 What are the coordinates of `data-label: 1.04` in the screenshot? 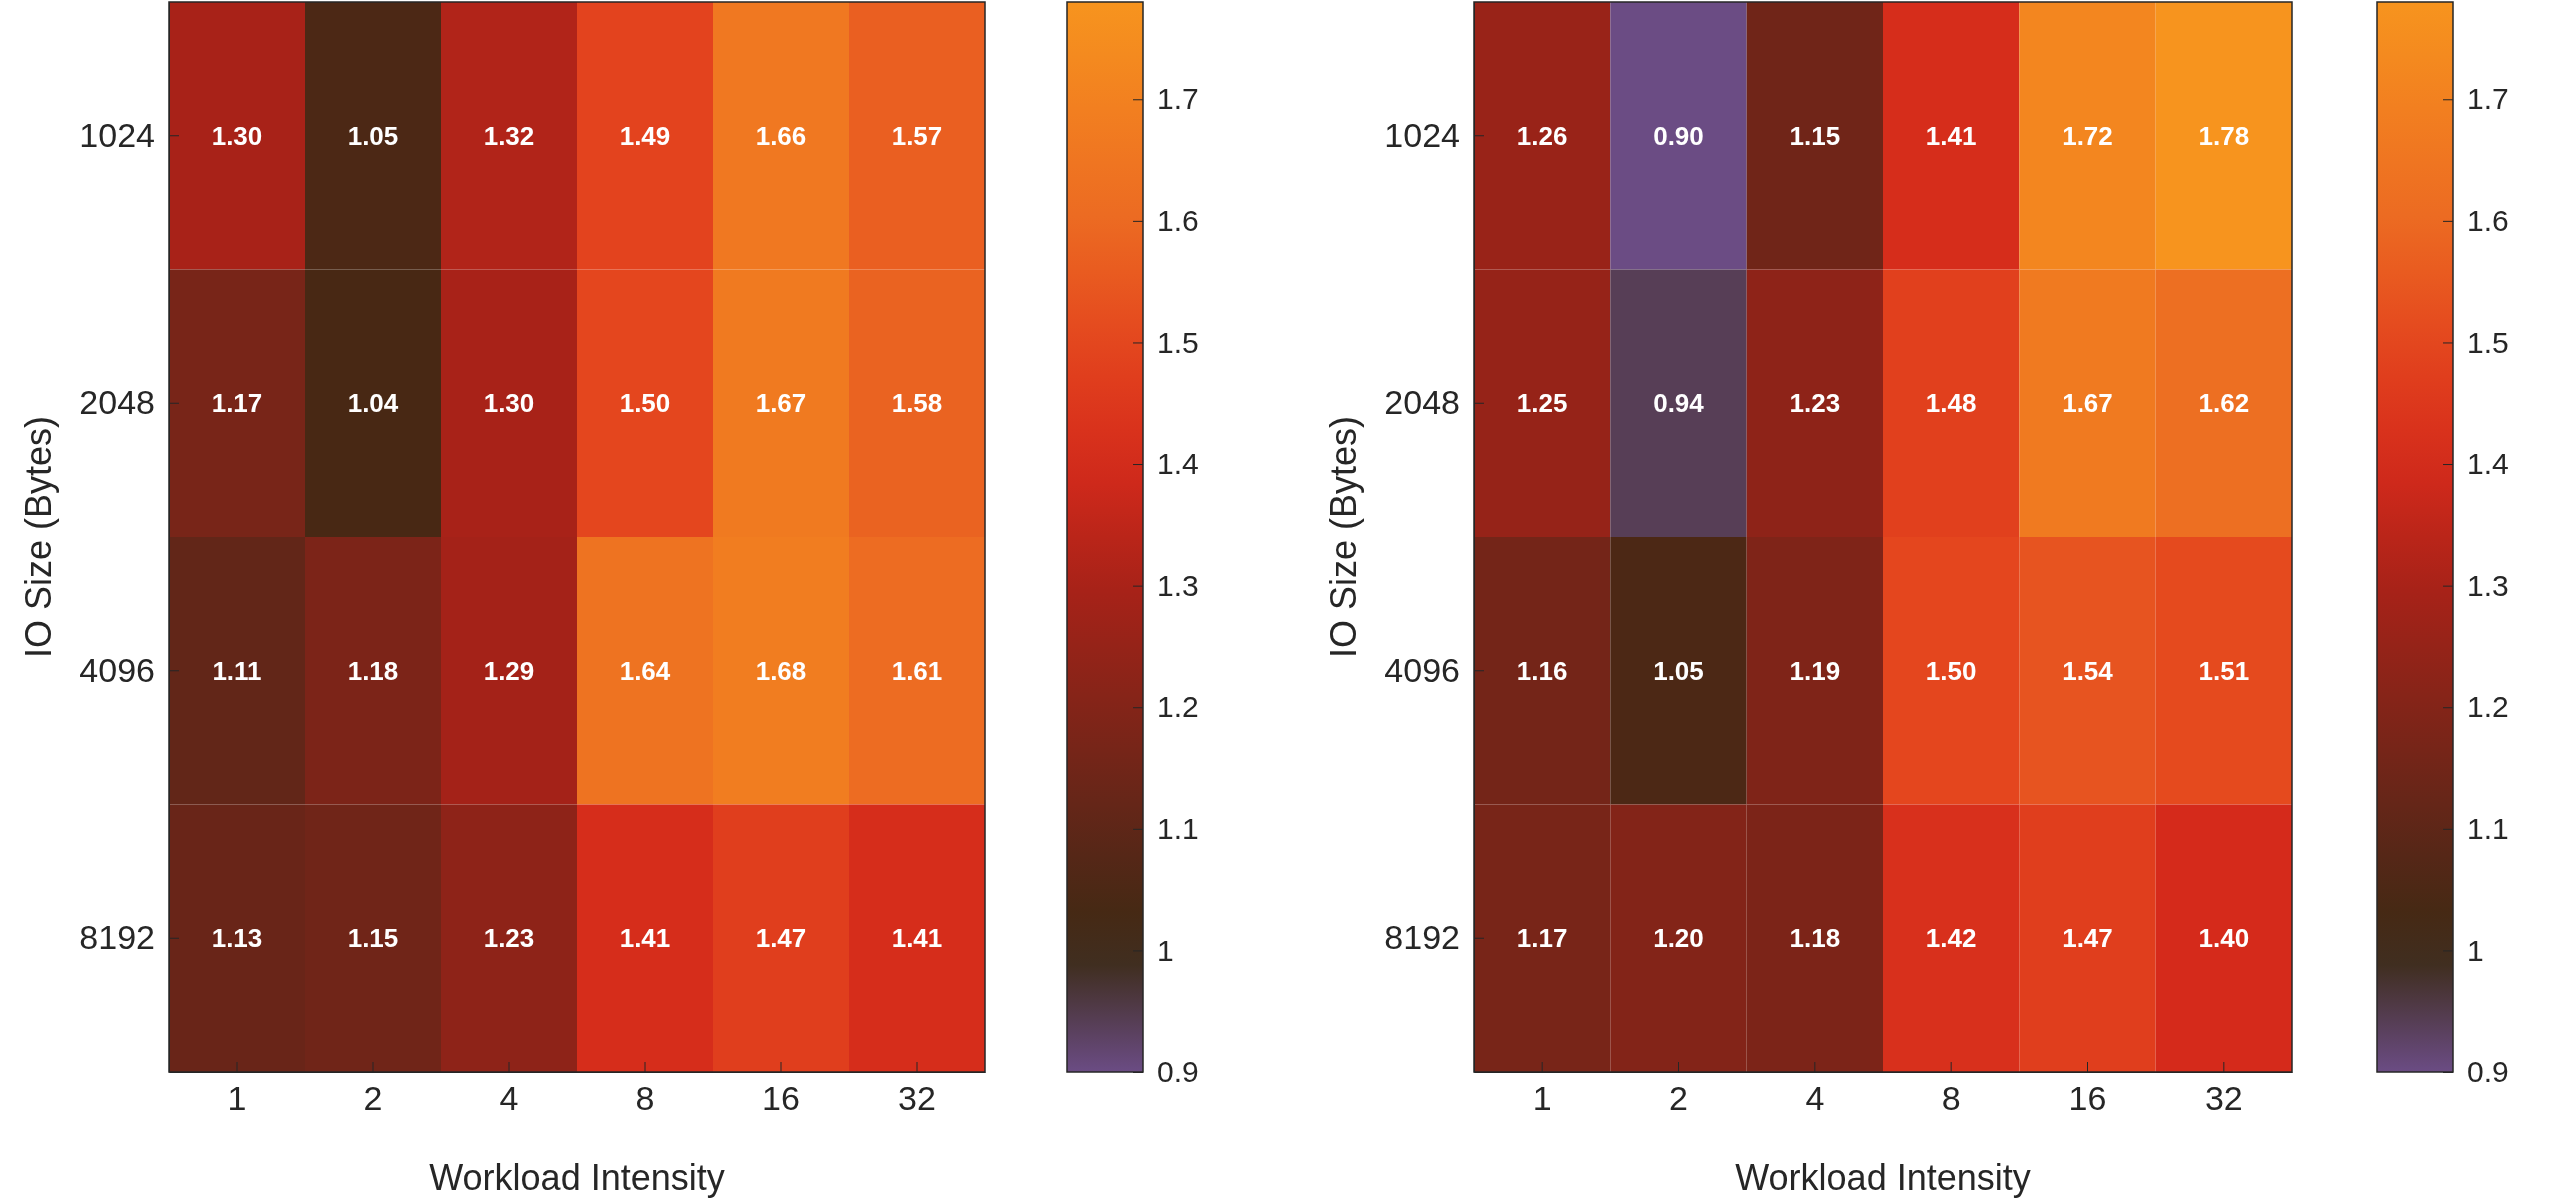 It's located at (373, 403).